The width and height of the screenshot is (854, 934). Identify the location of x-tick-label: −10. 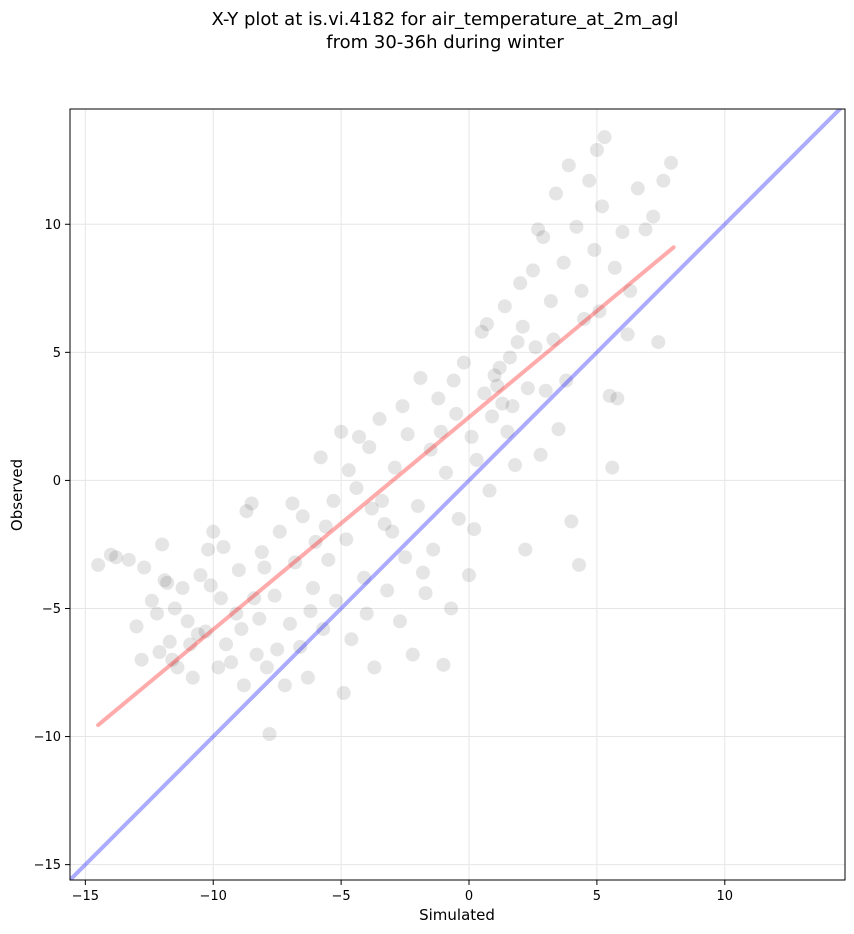
(213, 896).